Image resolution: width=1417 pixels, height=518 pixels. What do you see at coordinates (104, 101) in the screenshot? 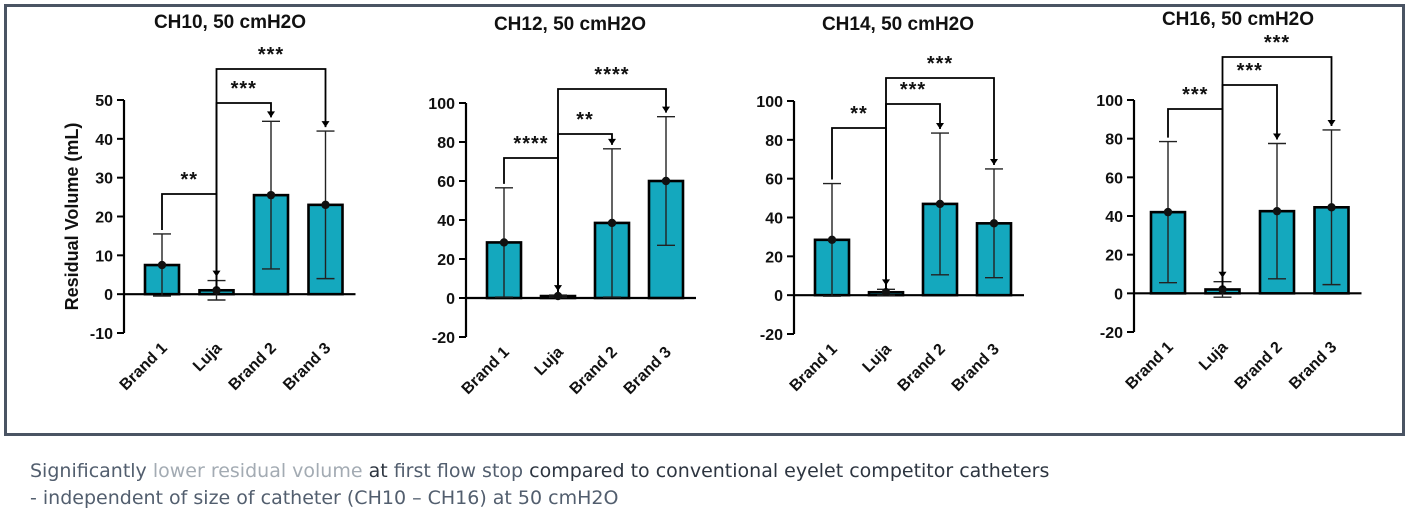
I see `y-tick-label: 50` at bounding box center [104, 101].